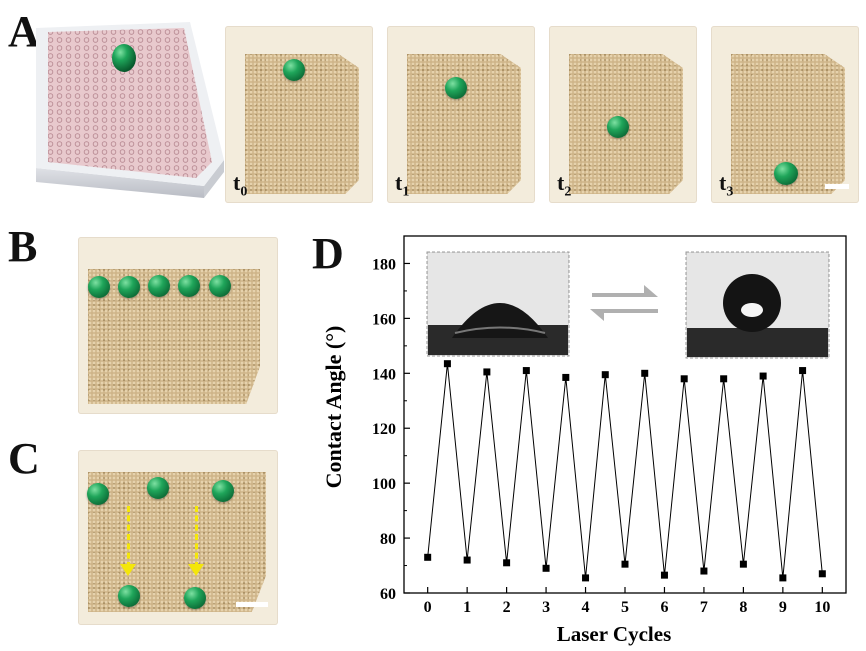 This screenshot has height=651, width=866. What do you see at coordinates (130, 110) in the screenshot?
I see `surface-schematic` at bounding box center [130, 110].